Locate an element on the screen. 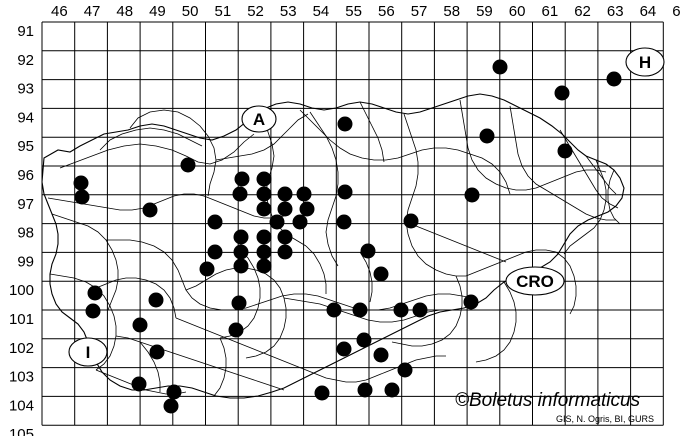  y-axis-tick-label: 94 is located at coordinates (25, 117).